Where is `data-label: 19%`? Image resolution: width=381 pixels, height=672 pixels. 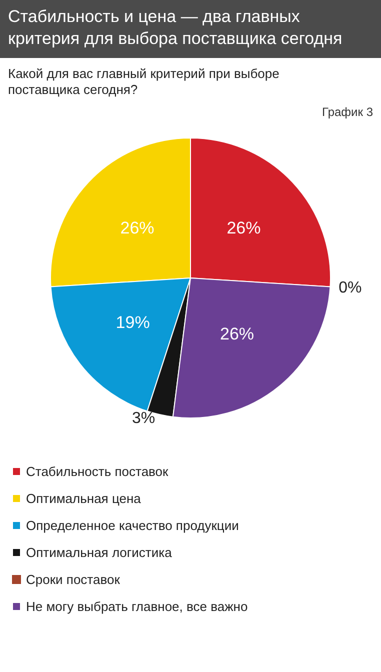
data-label: 19% is located at coordinates (133, 322).